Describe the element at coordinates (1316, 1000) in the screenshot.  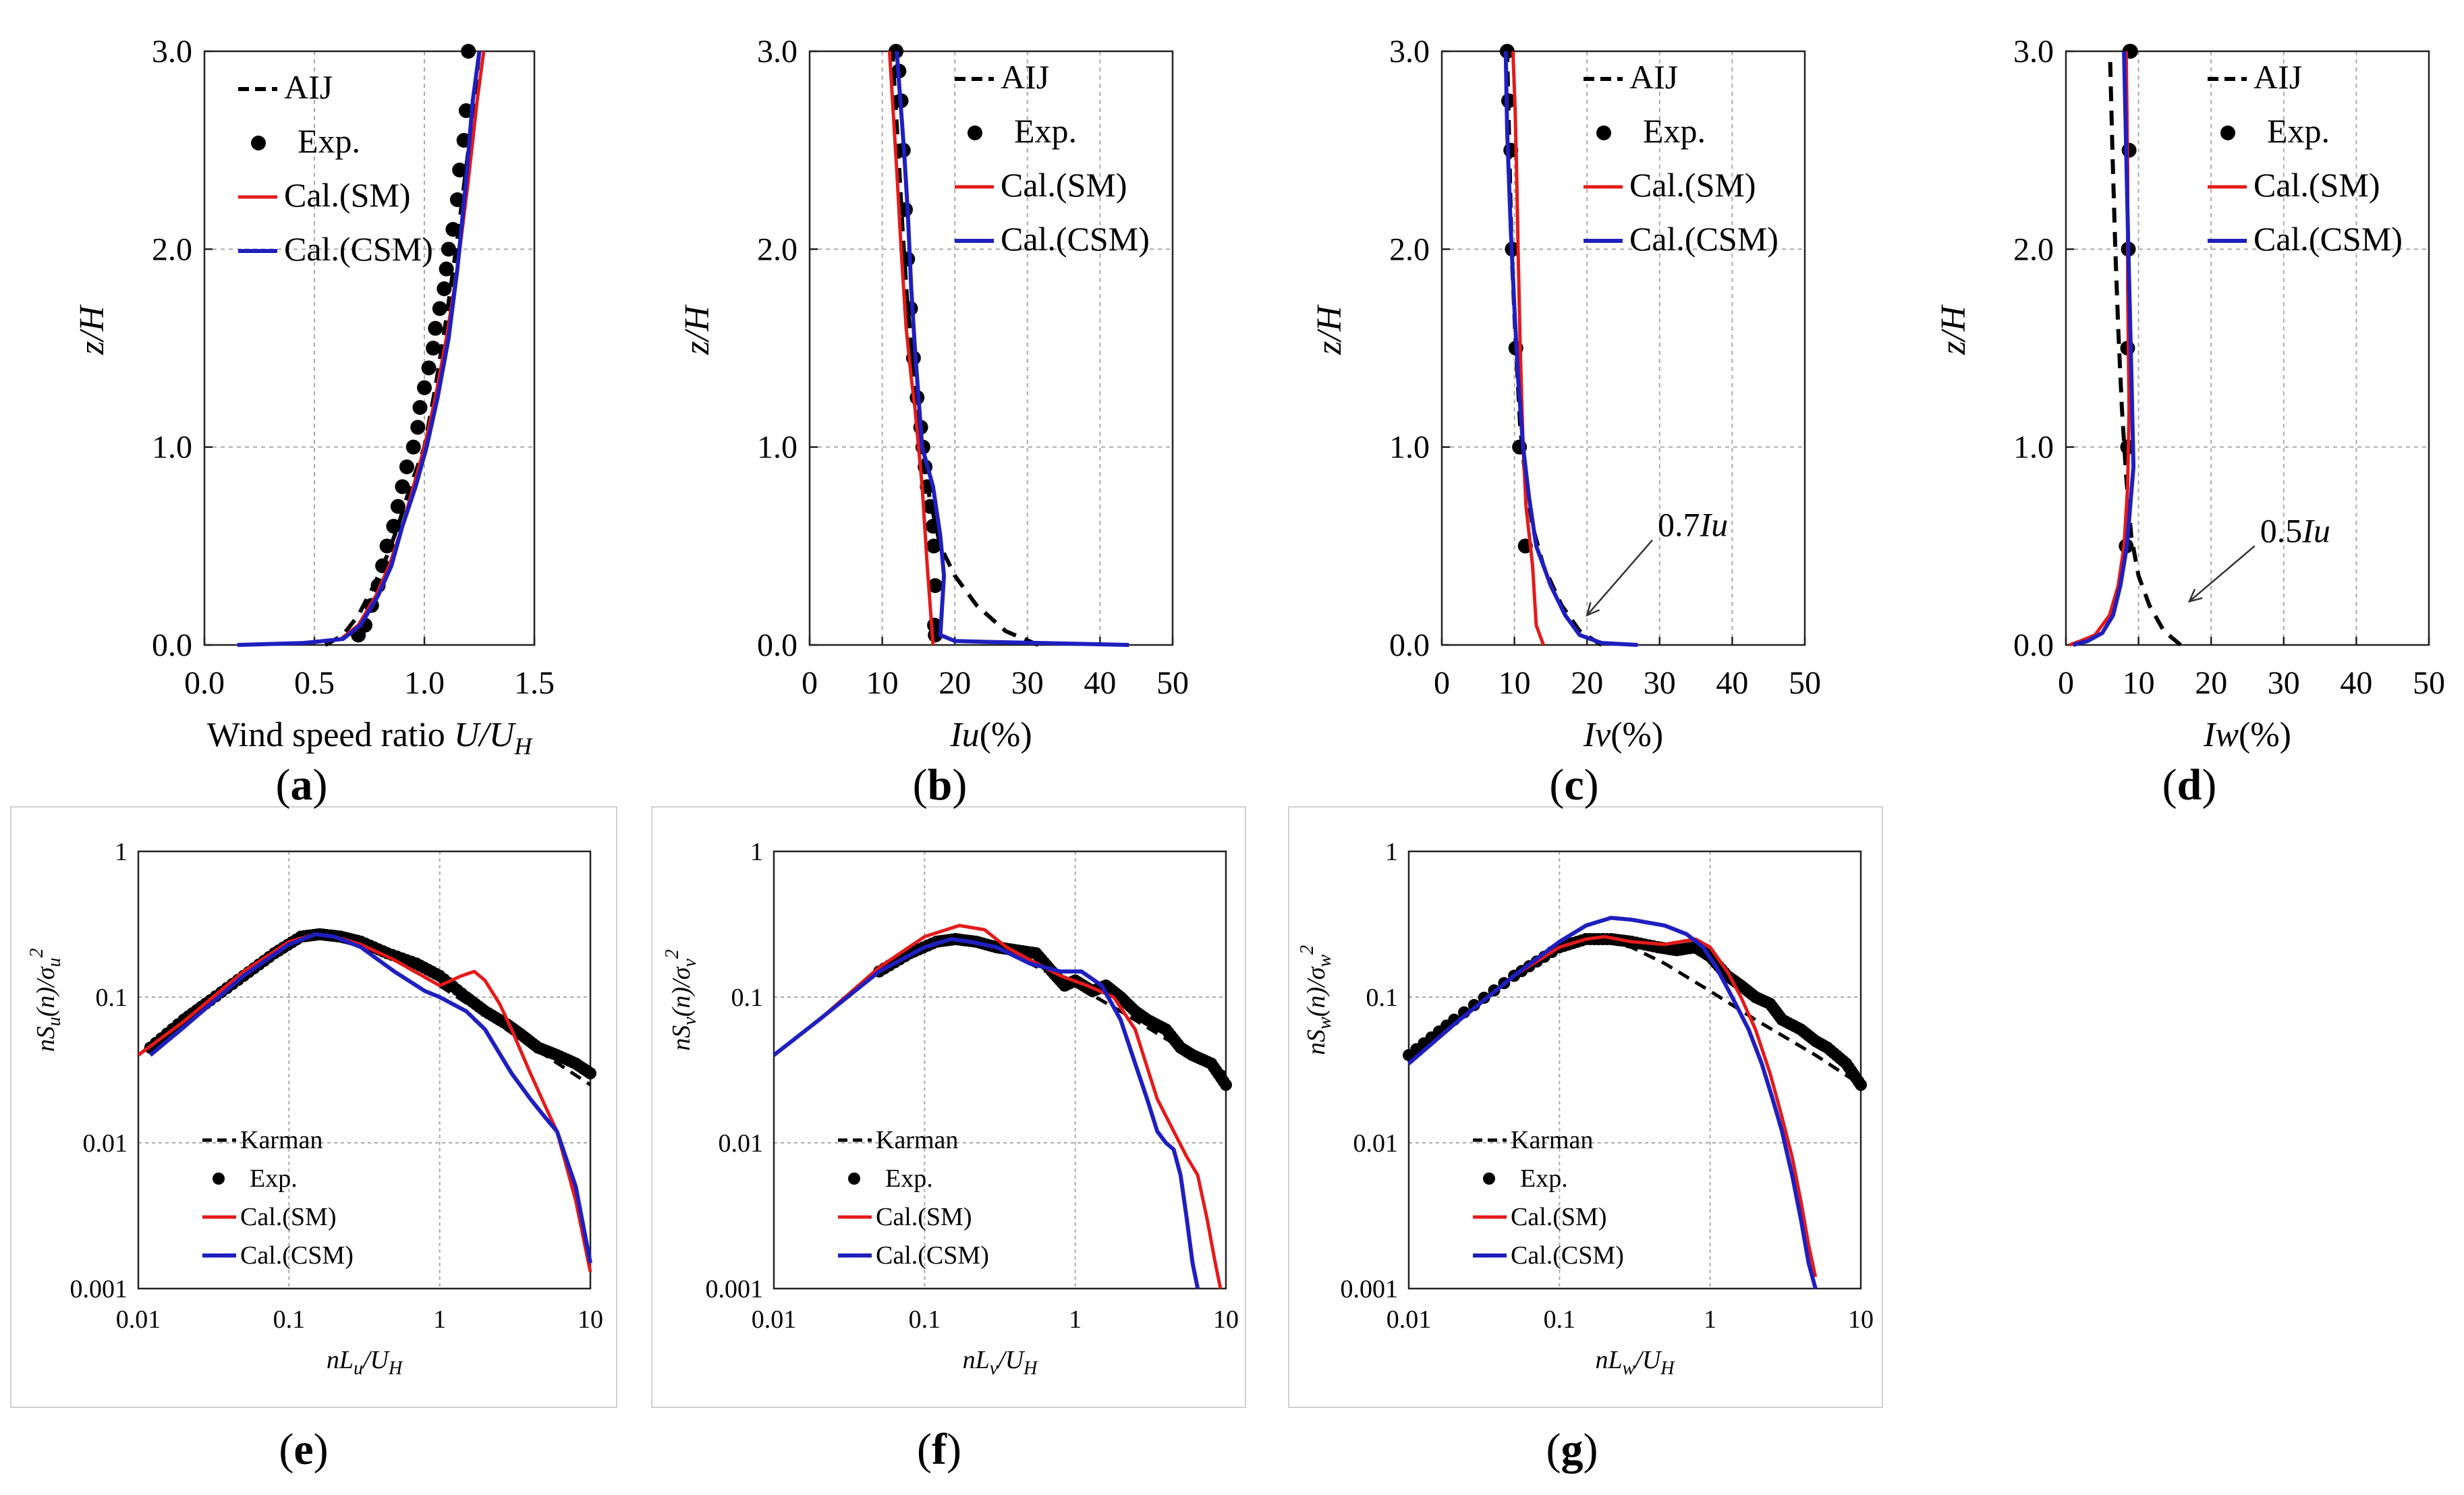
I see `y-axis-label: nSw(n)/σw2` at that location.